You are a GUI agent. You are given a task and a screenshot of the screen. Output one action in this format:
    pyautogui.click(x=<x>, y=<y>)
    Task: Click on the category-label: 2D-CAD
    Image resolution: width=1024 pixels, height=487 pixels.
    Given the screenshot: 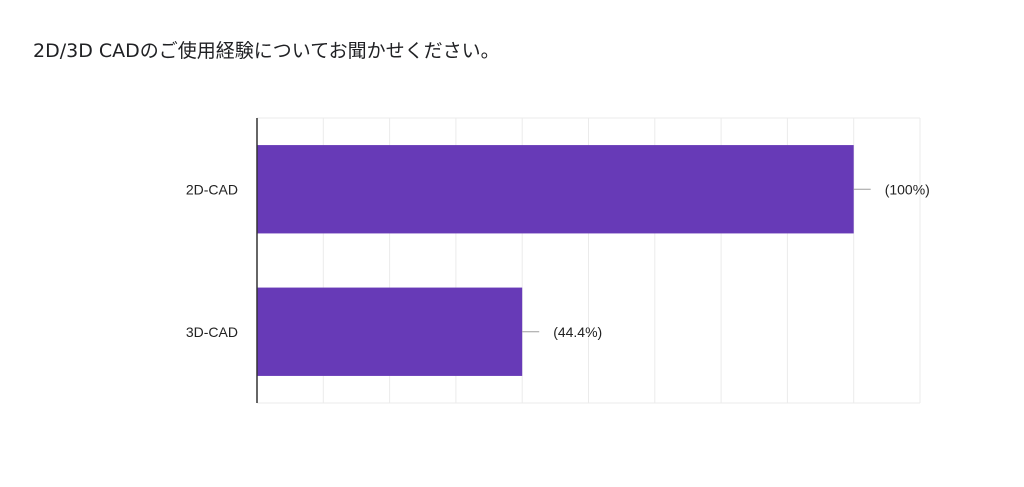 What is the action you would take?
    pyautogui.click(x=212, y=189)
    